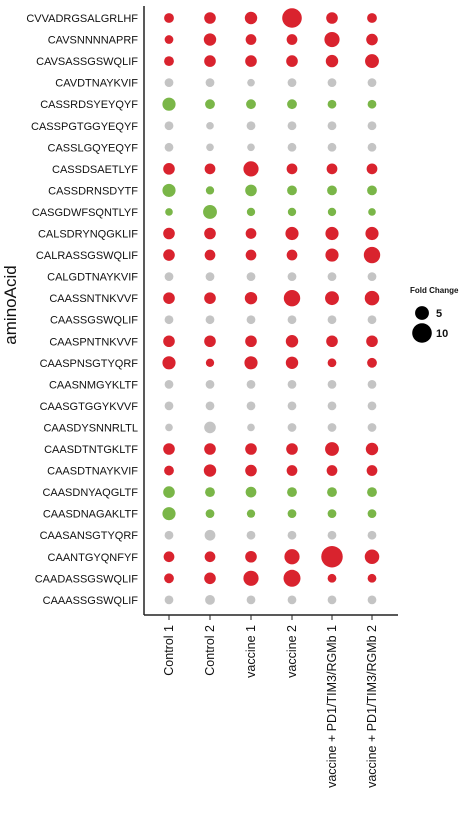 This screenshot has width=476, height=815. Describe the element at coordinates (92, 278) in the screenshot. I see `y-tick-label: CALGDTNAYKVIF` at that location.